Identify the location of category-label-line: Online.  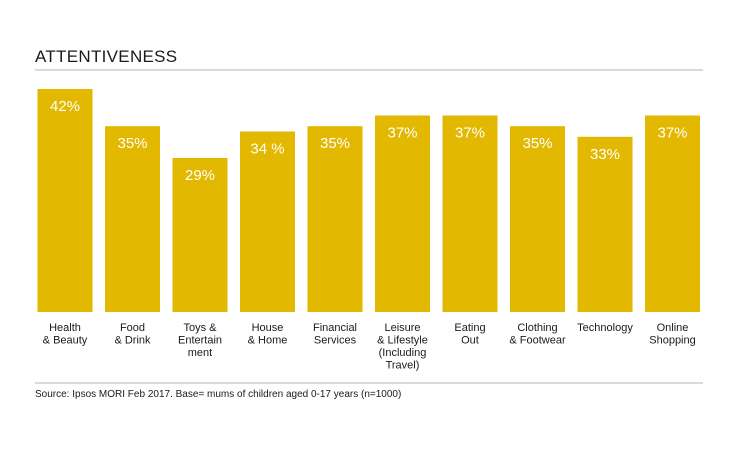
(673, 328).